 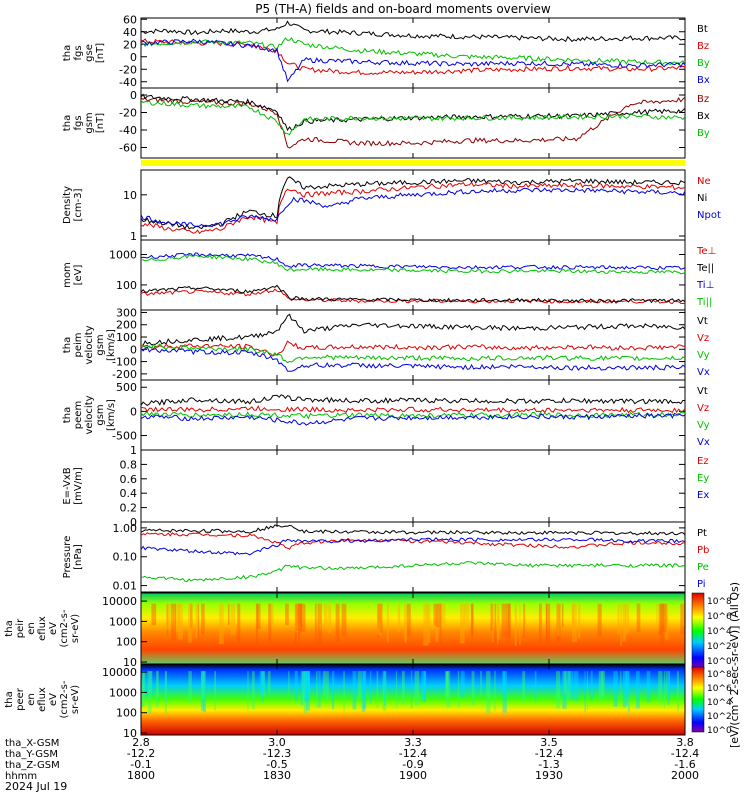 I want to click on ephemeris-value: 2.8, so click(x=141, y=742).